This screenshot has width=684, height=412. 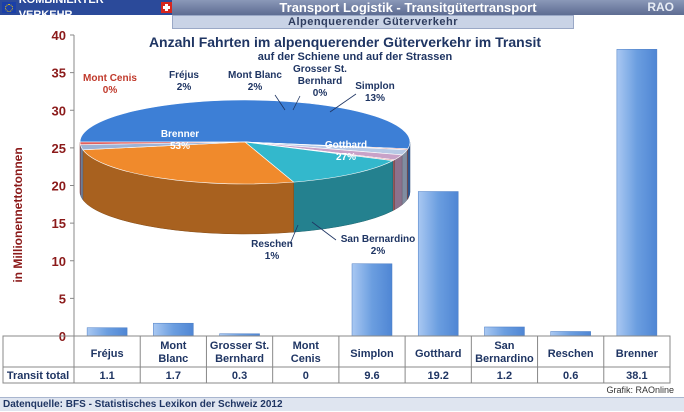 What do you see at coordinates (62, 298) in the screenshot?
I see `y-tick-label: 5` at bounding box center [62, 298].